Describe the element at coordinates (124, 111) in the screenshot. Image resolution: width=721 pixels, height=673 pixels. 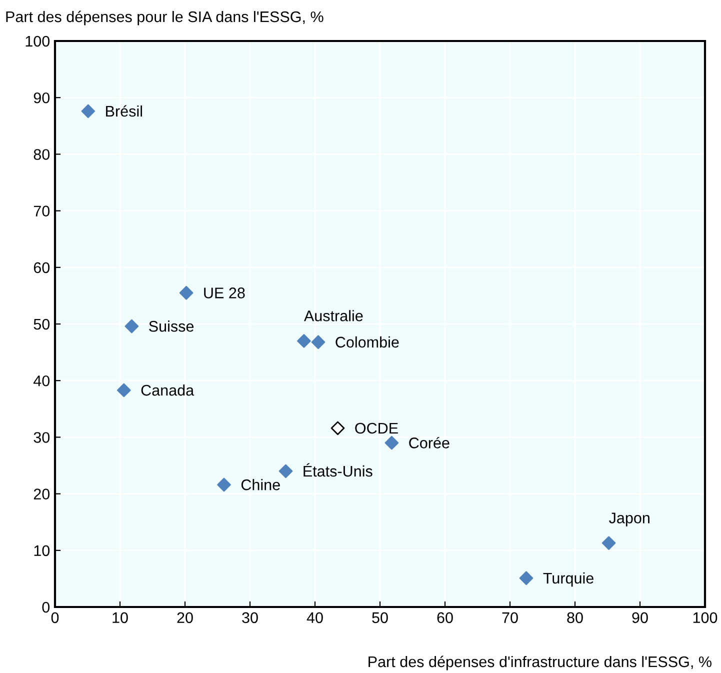
I see `annotation: Brésil` at that location.